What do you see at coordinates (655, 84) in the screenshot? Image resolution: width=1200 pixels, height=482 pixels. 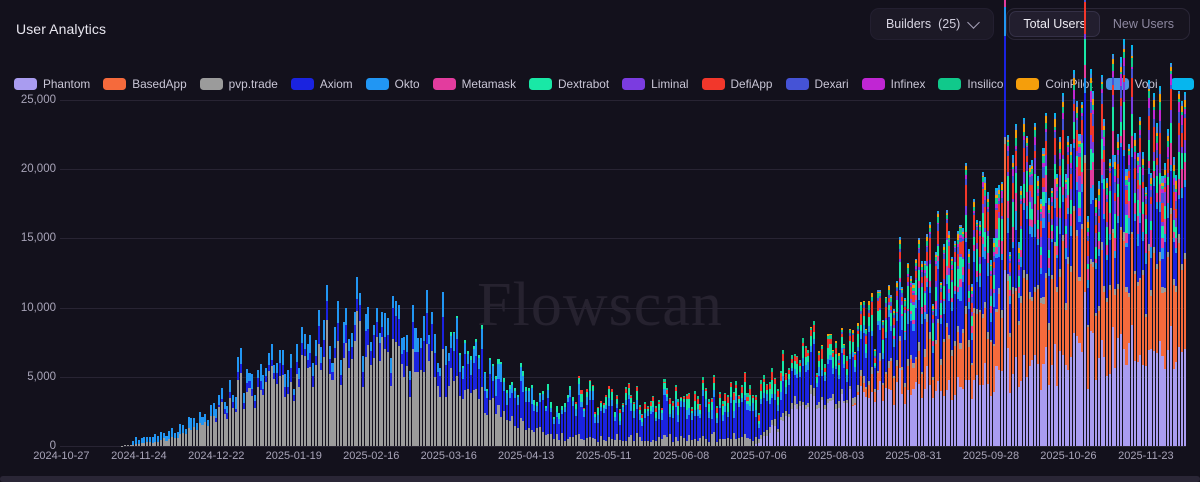 I see `legend-item-liminal: Liminal` at bounding box center [655, 84].